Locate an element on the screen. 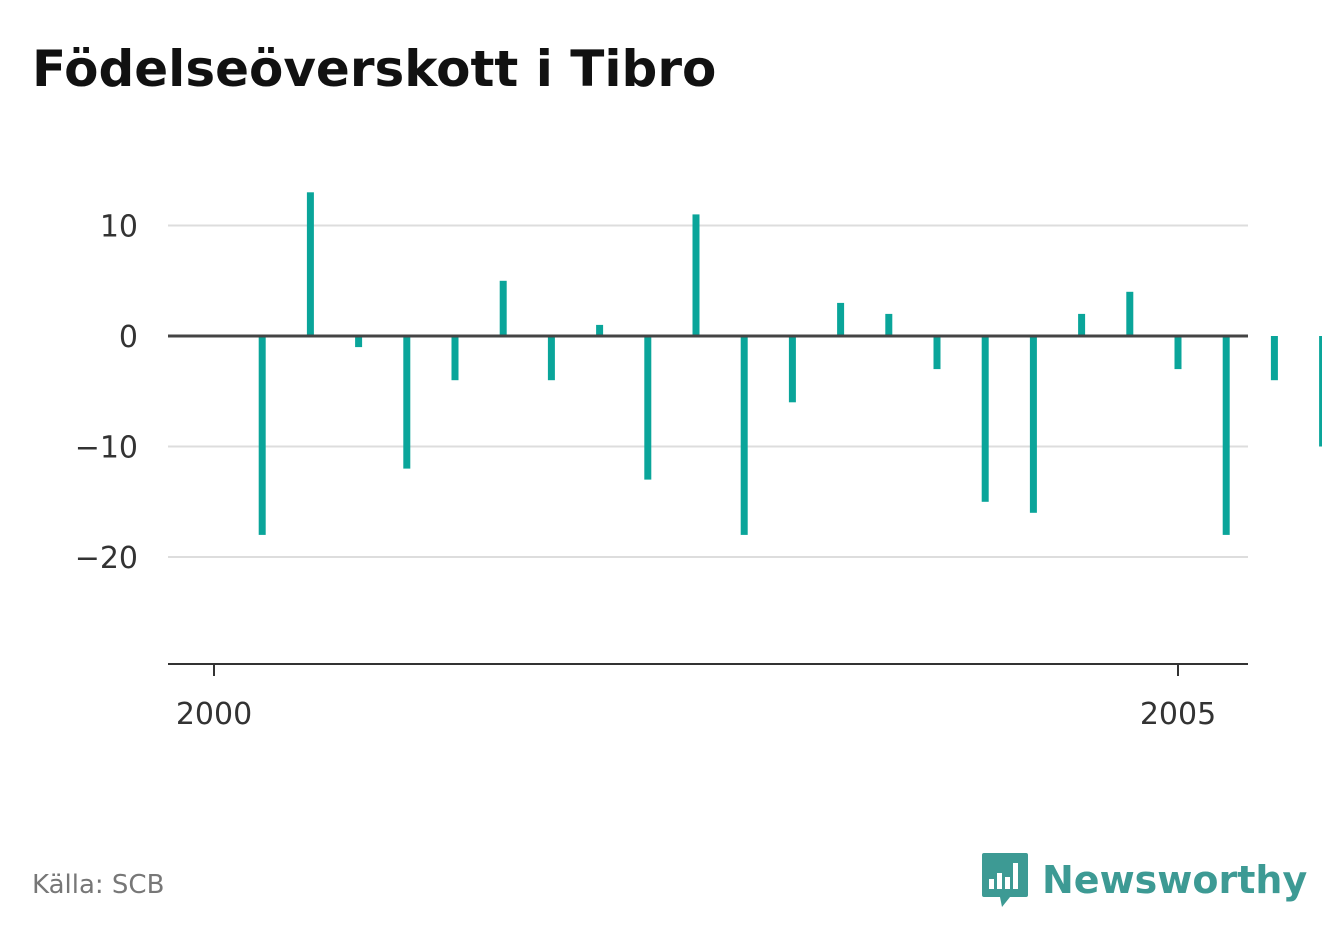 Image resolution: width=1322 pixels, height=939 pixels. newsworthy-logo-icon is located at coordinates (1005, 880).